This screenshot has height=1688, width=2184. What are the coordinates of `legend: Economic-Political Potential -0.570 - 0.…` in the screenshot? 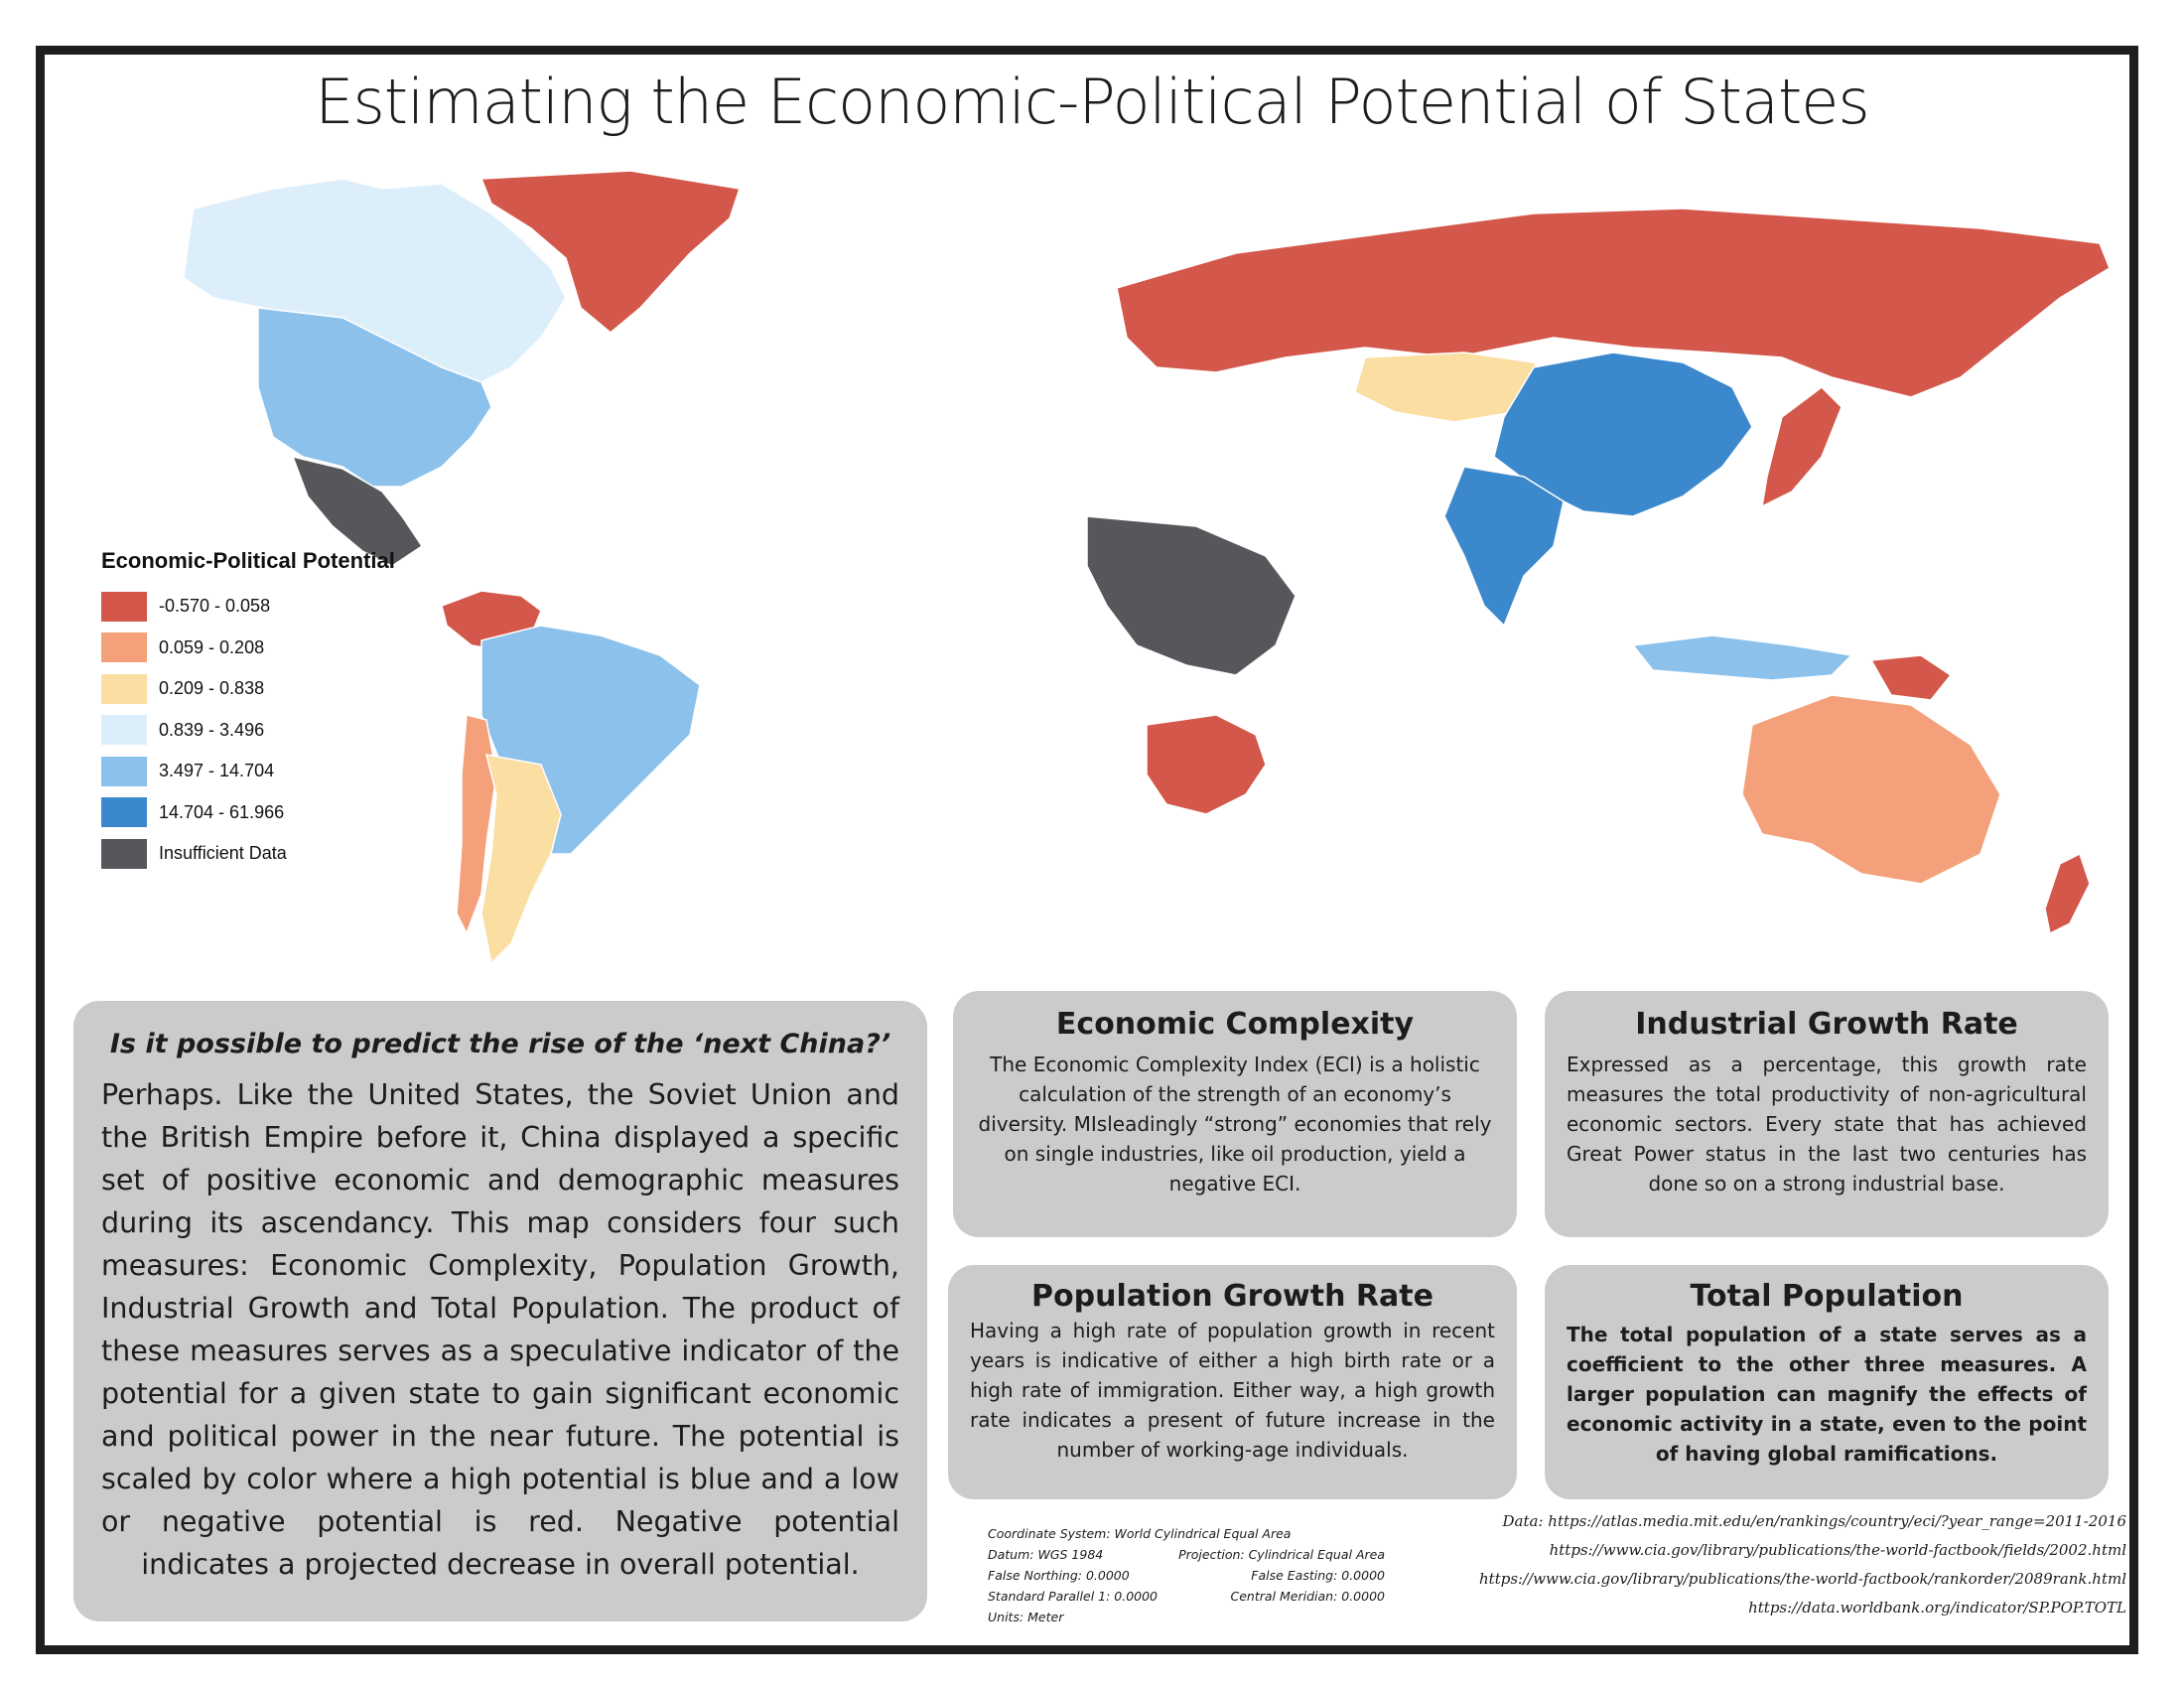 It's located at (260, 711).